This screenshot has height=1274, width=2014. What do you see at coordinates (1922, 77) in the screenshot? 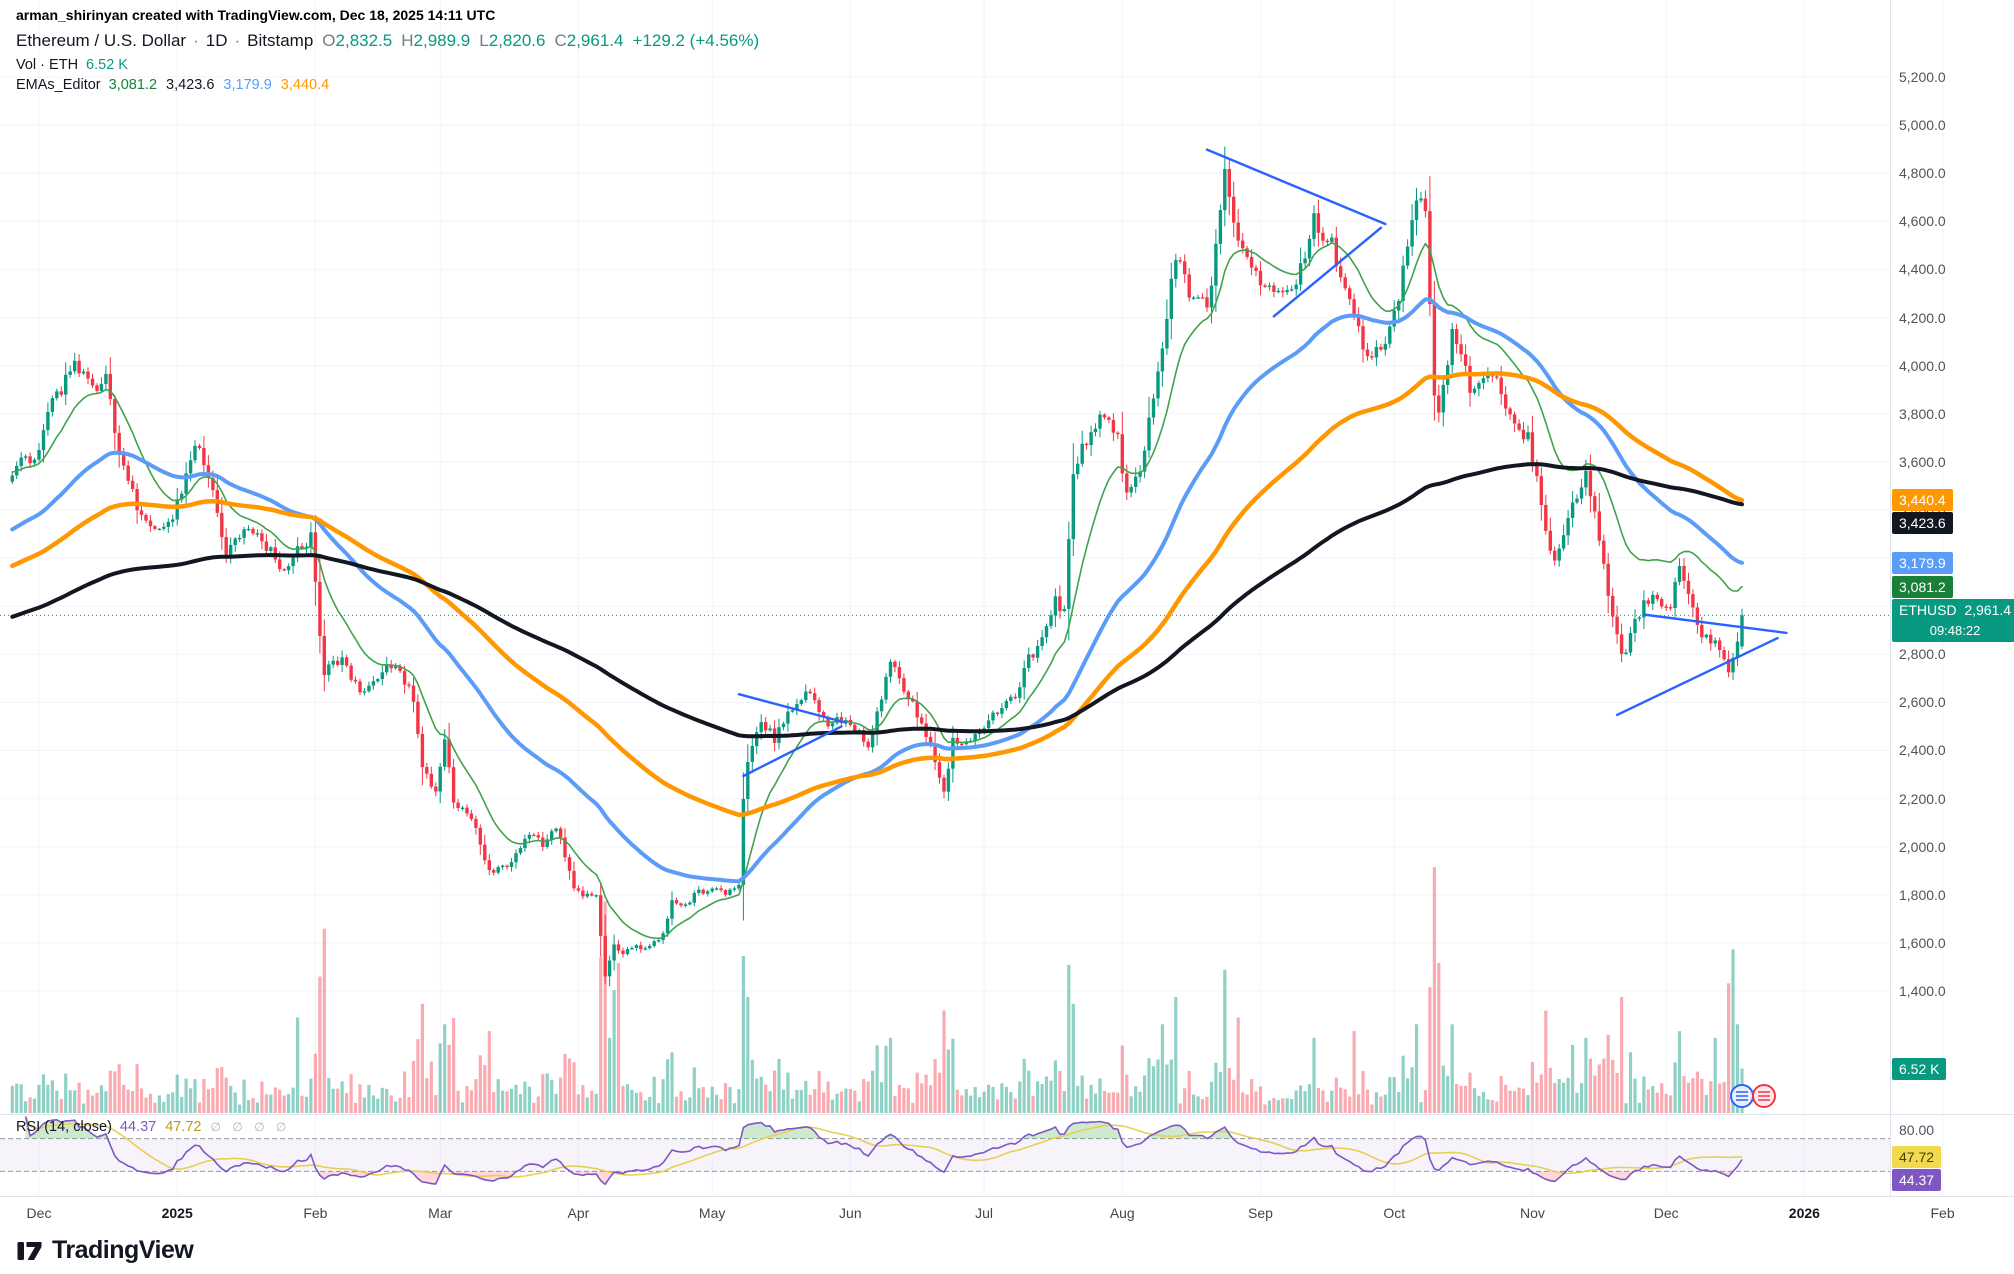
I see `price-tick-label: 5,200.0` at bounding box center [1922, 77].